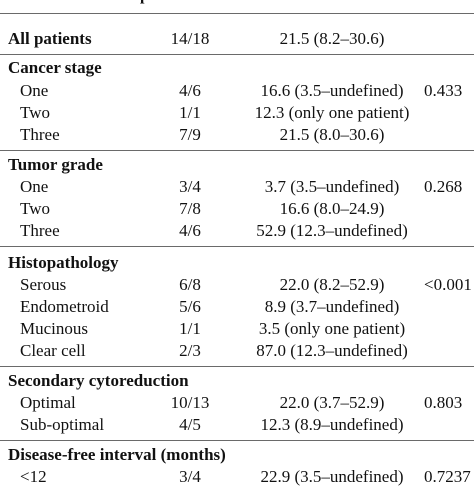 The height and width of the screenshot is (489, 474). Describe the element at coordinates (237, 477) in the screenshot. I see `table-row: <12 3/4 22.9 (3.5–undefined) 0.7237` at that location.